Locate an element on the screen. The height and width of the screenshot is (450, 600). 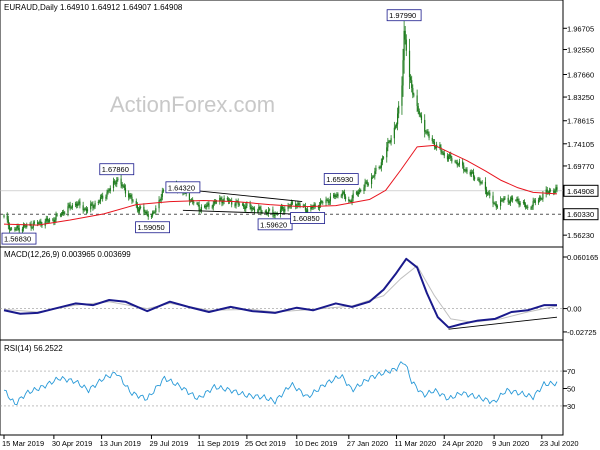
price-trendlines is located at coordinates (242, 201).